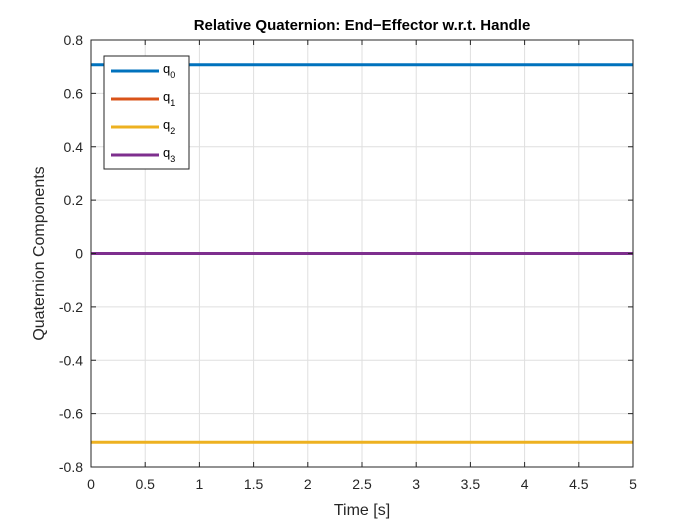  Describe the element at coordinates (39, 253) in the screenshot. I see `y-axis-label: Quaternion Components` at that location.